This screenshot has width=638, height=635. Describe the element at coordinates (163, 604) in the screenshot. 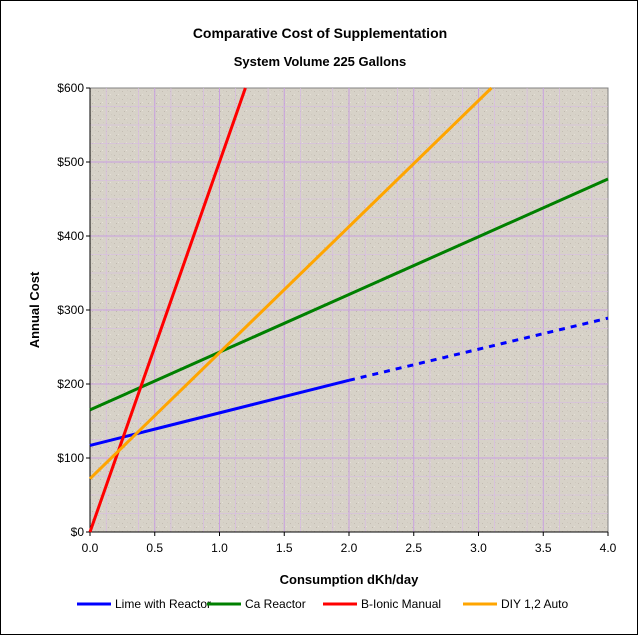

I see `legend-label: Lime with Reactor` at that location.